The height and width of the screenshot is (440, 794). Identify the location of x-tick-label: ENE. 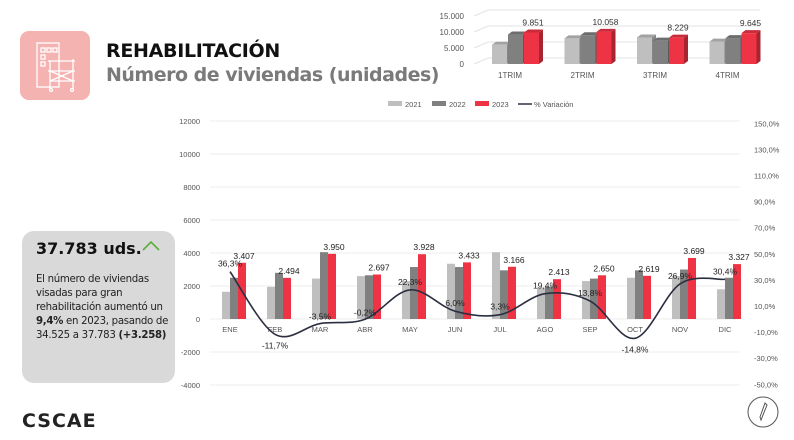
(229, 329).